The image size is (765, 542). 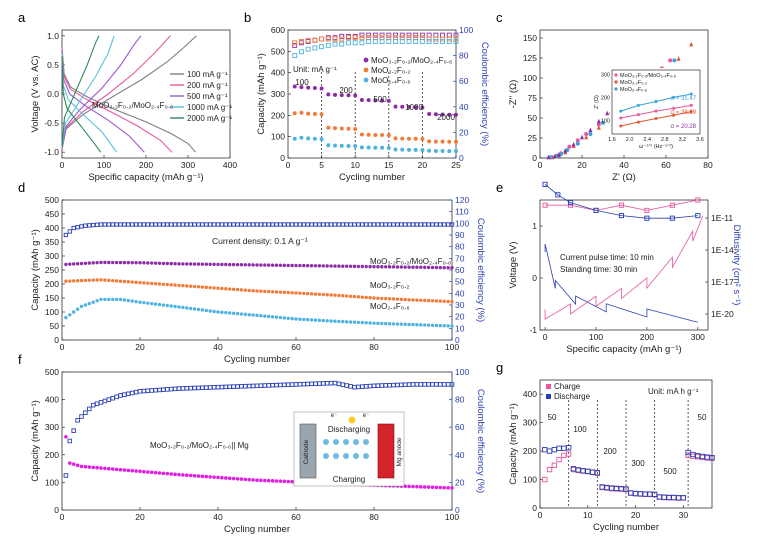 I want to click on cathode-label: Cathode, so click(x=306, y=451).